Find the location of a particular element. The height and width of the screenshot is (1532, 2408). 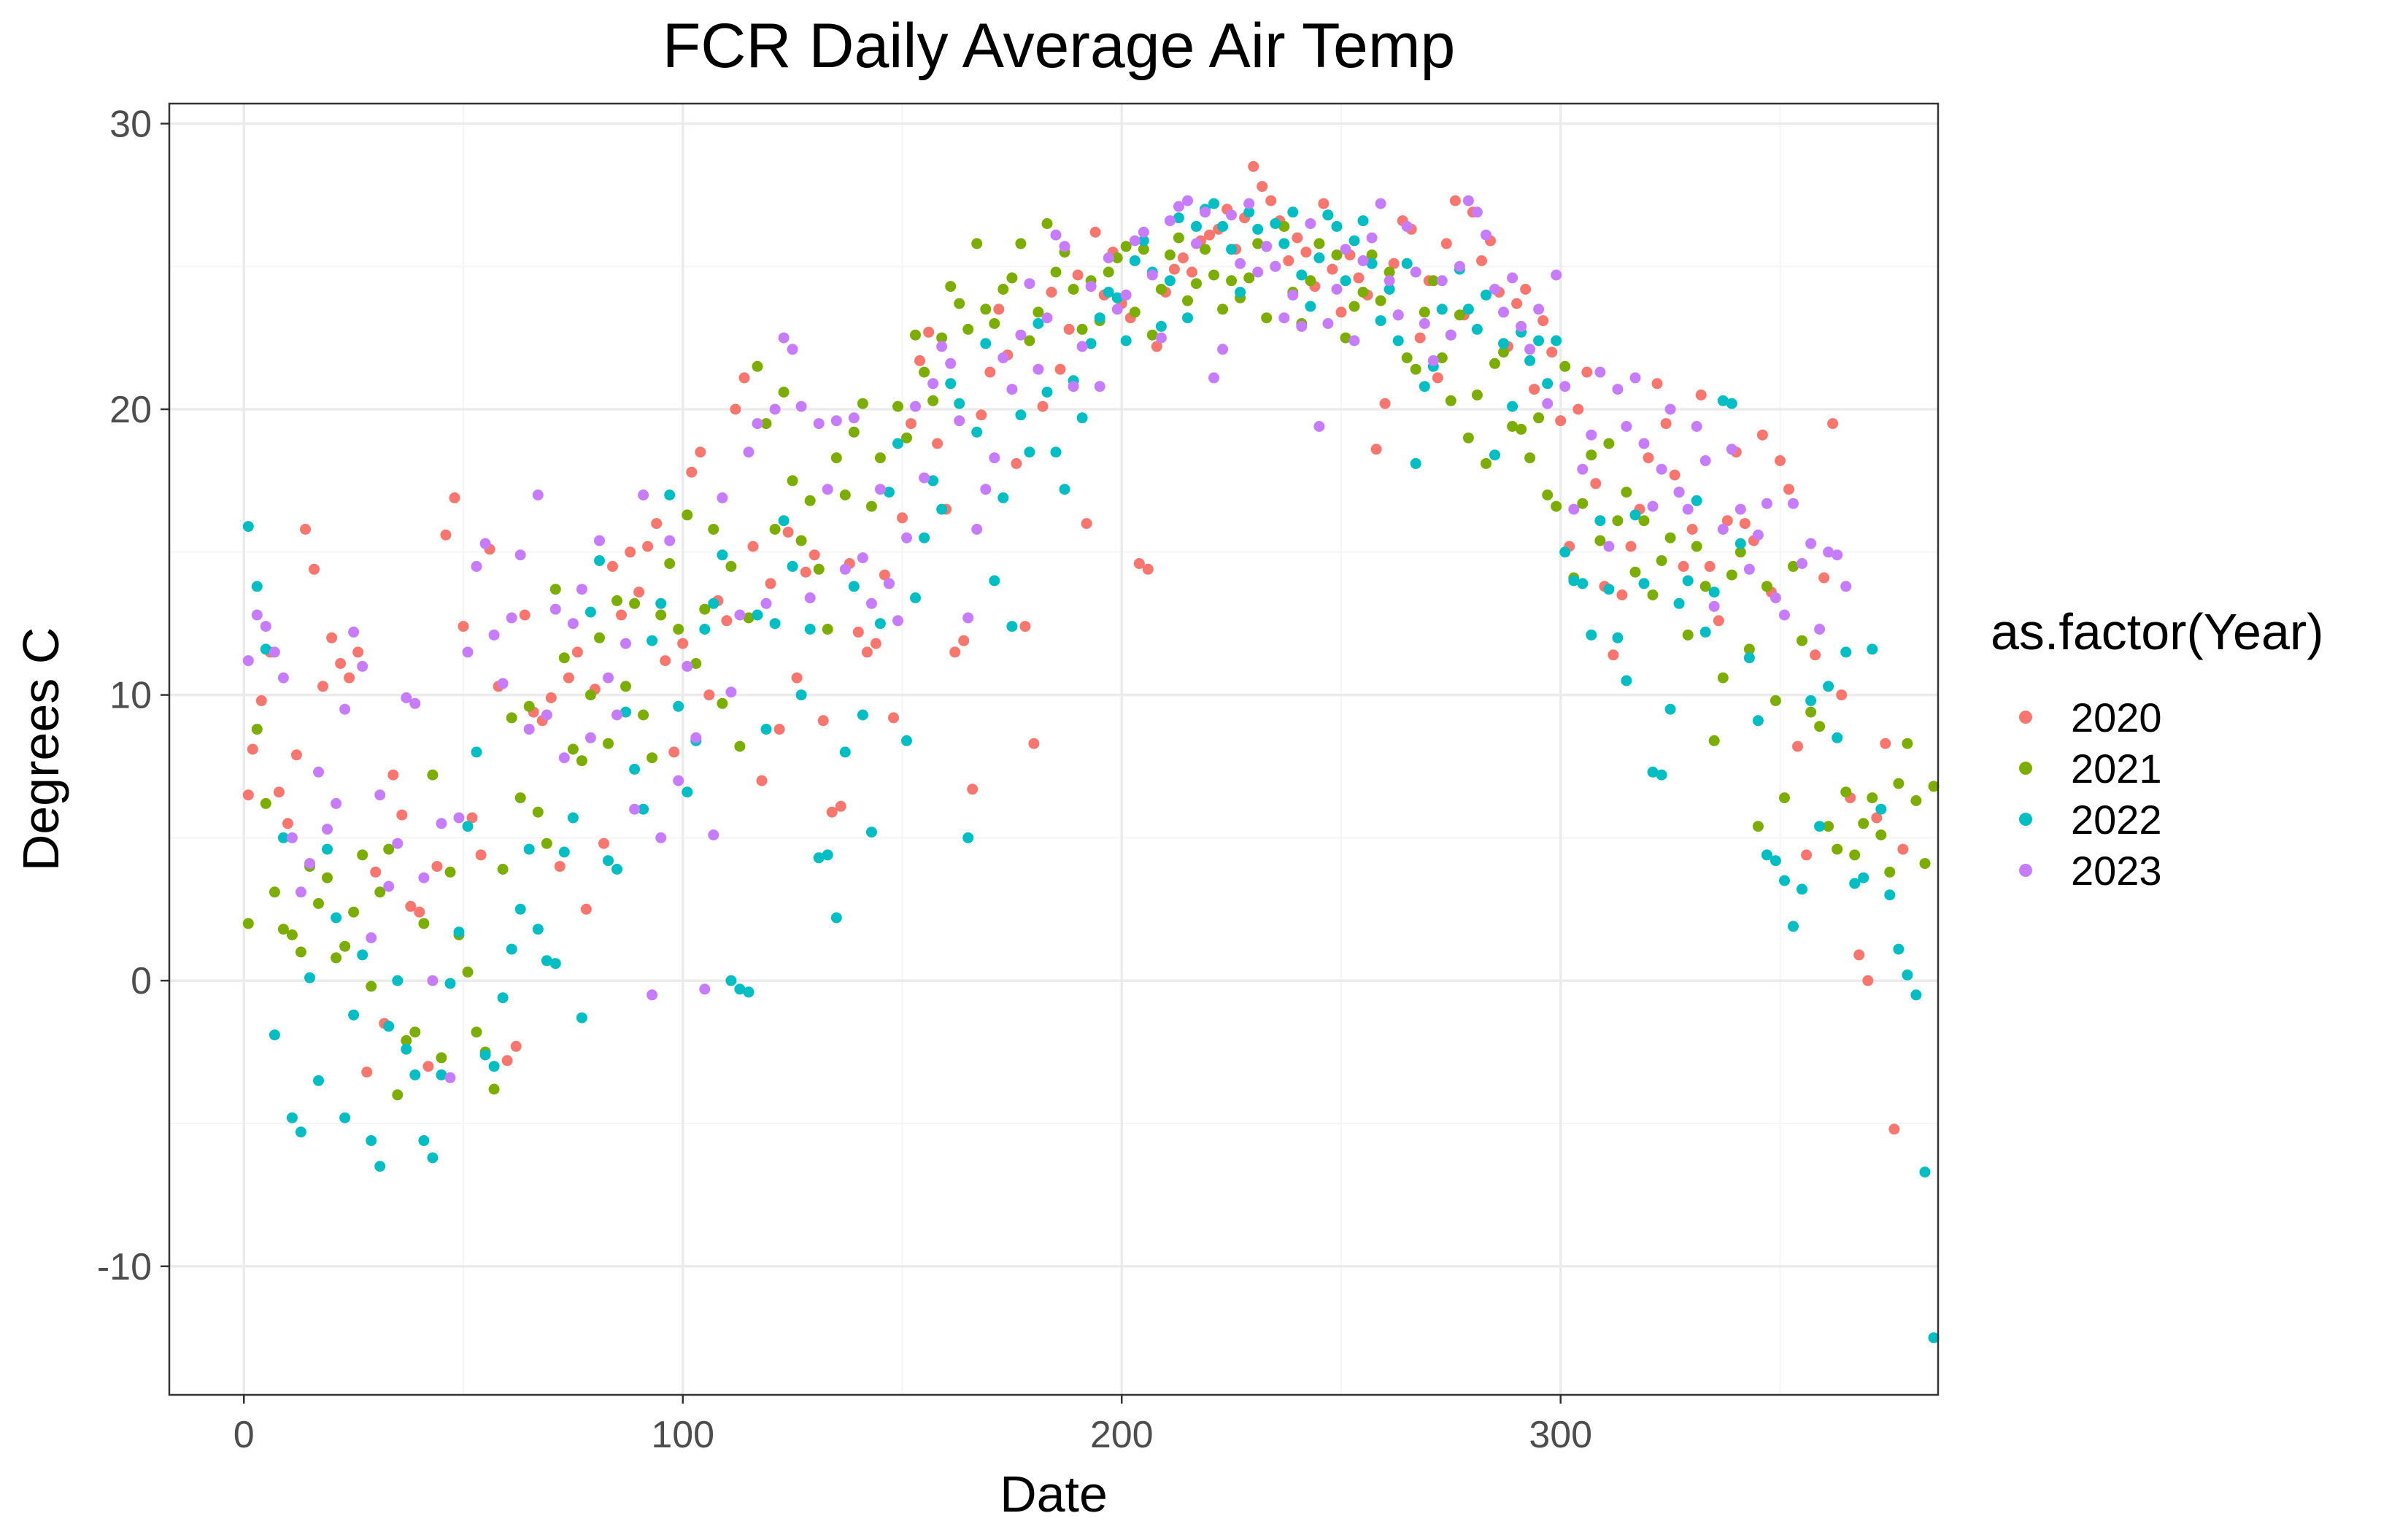

legend-key-2022 is located at coordinates (2025, 820).